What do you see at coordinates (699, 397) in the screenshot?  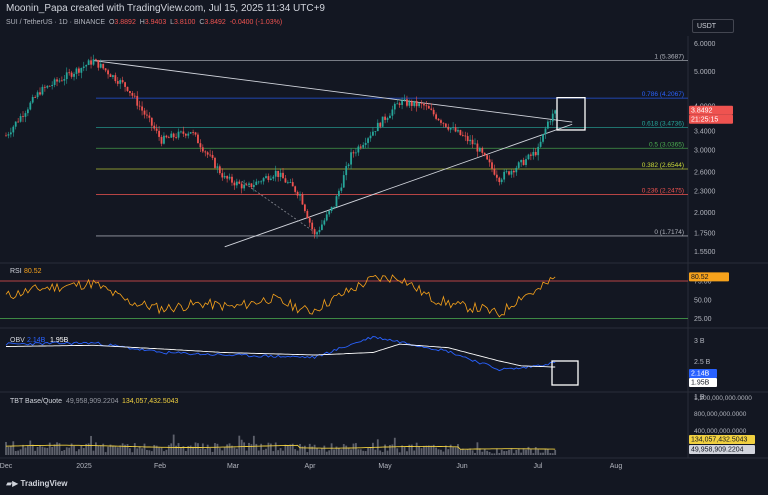 I see `obv-axis-label: 1 B` at bounding box center [699, 397].